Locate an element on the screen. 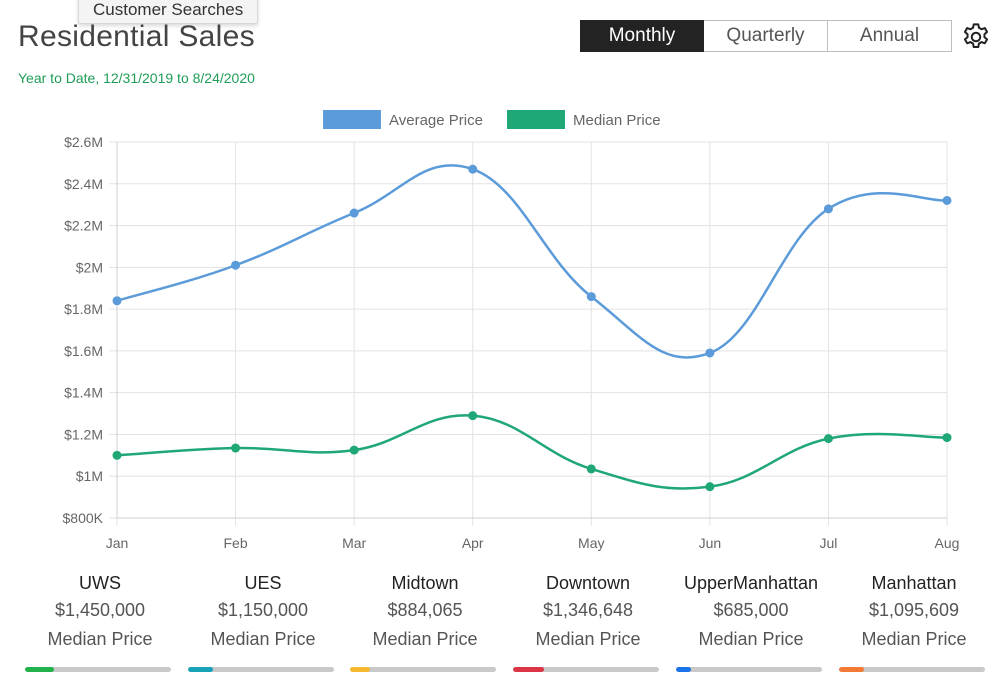 This screenshot has width=1000, height=693. period-quarterly-button: Quarterly is located at coordinates (766, 36).